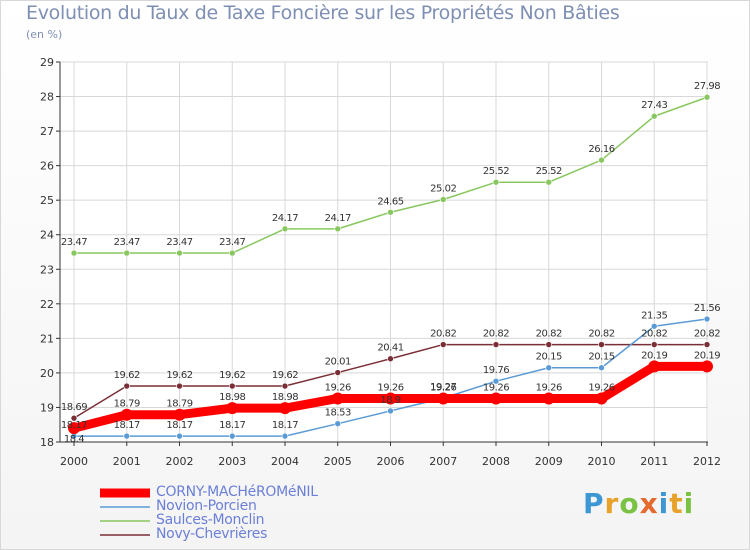 The image size is (750, 550). I want to click on data-label-novion-porcien: 21.35, so click(654, 315).